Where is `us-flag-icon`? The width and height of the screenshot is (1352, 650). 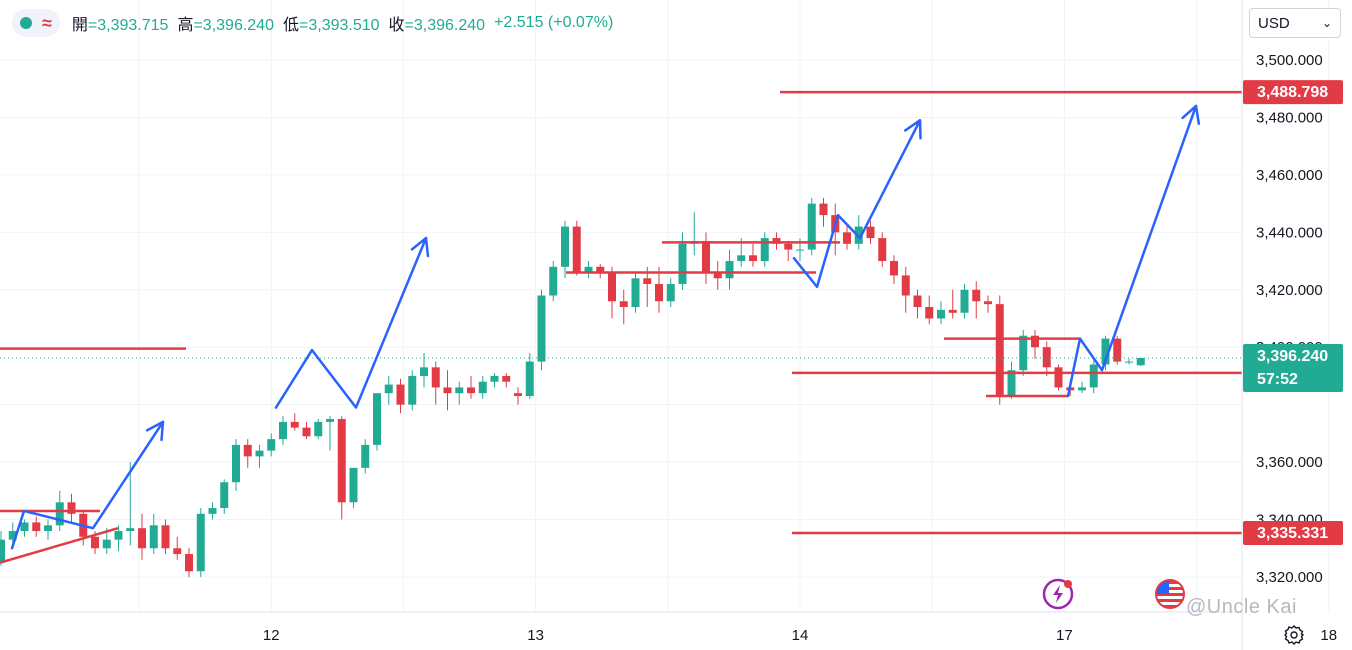
us-flag-icon is located at coordinates (1170, 594).